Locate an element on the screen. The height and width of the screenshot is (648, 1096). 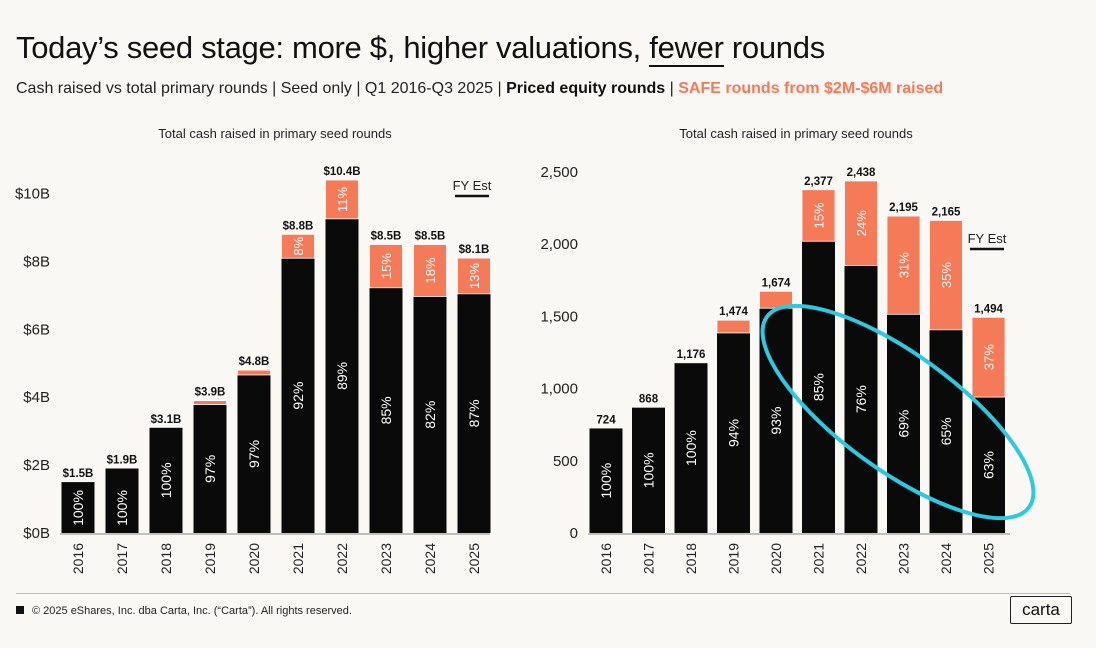
x-tick-label: 2017 is located at coordinates (649, 558).